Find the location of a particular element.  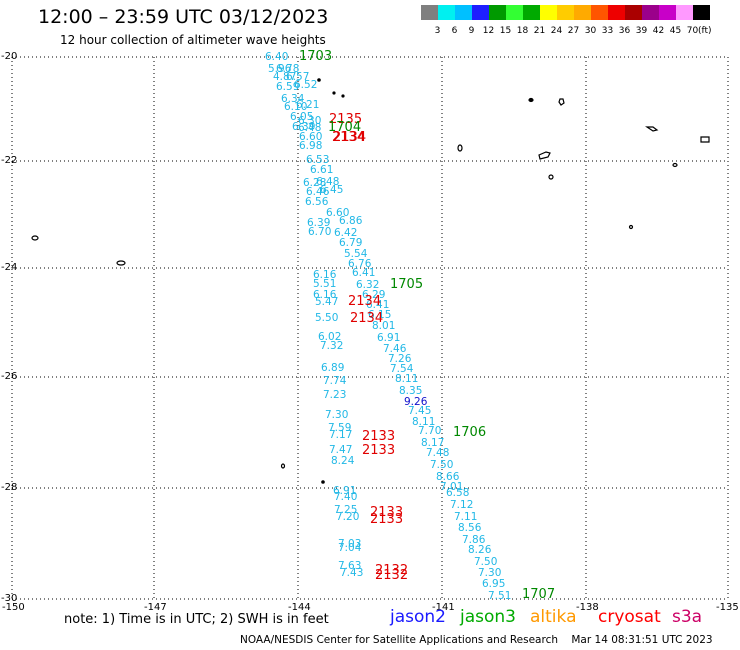

wave-height-value: 6.70 is located at coordinates (319, 232).